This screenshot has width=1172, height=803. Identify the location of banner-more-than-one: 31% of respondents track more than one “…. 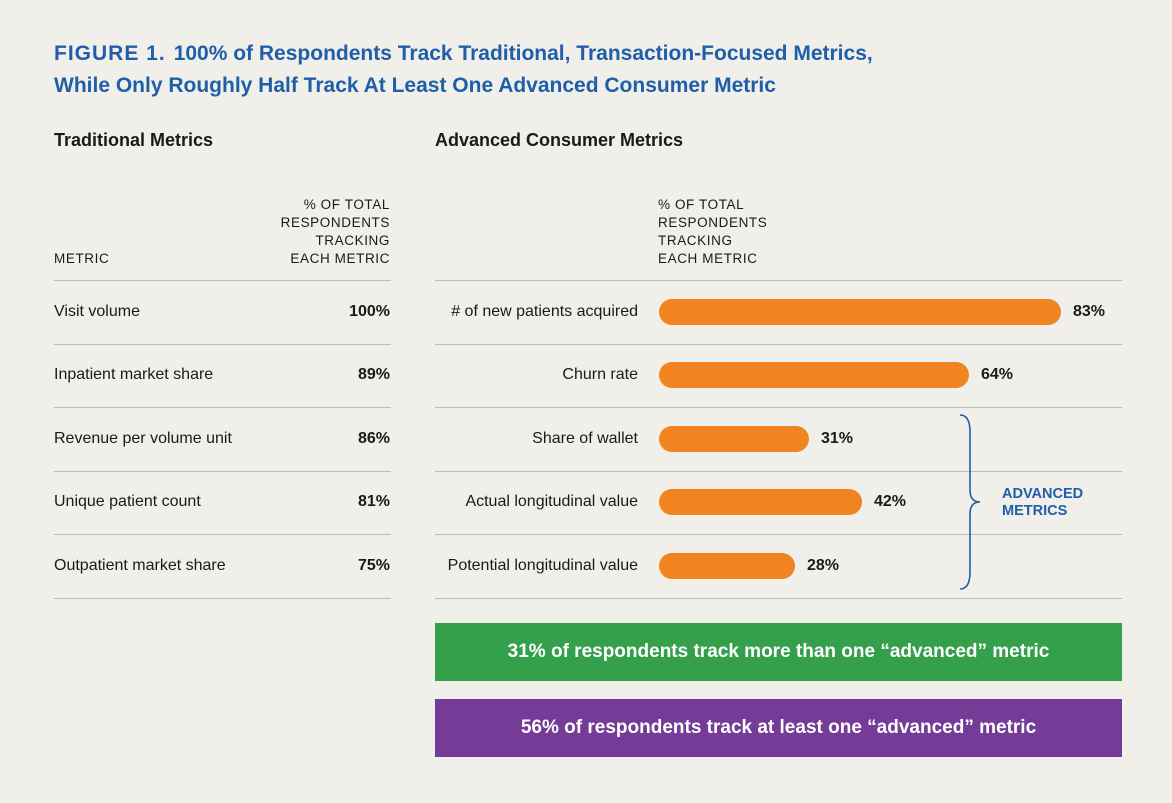
(778, 652).